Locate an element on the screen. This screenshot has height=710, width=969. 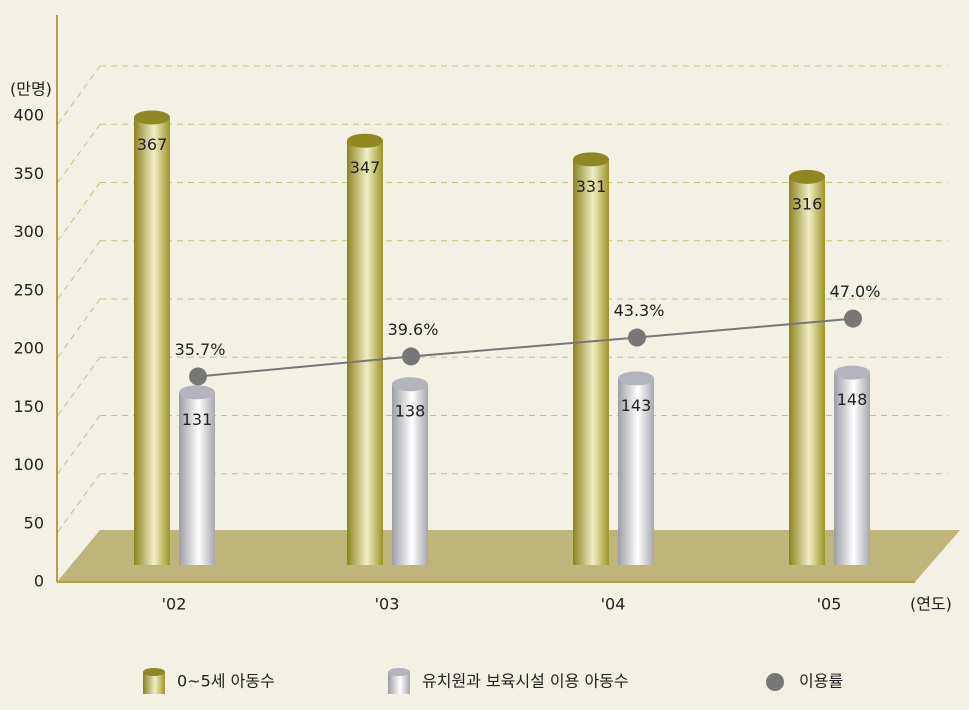
data-label: 138 is located at coordinates (410, 411).